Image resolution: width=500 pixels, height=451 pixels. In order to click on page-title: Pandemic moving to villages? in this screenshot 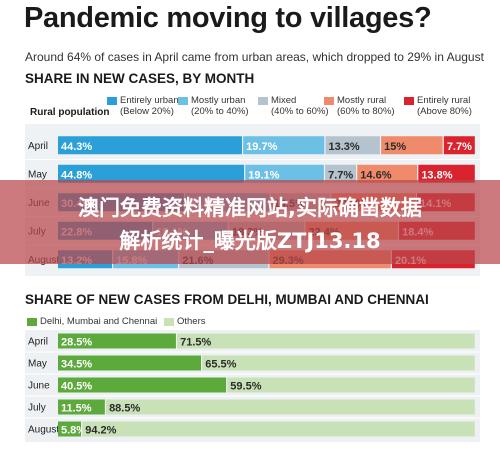, I will do `click(228, 18)`.